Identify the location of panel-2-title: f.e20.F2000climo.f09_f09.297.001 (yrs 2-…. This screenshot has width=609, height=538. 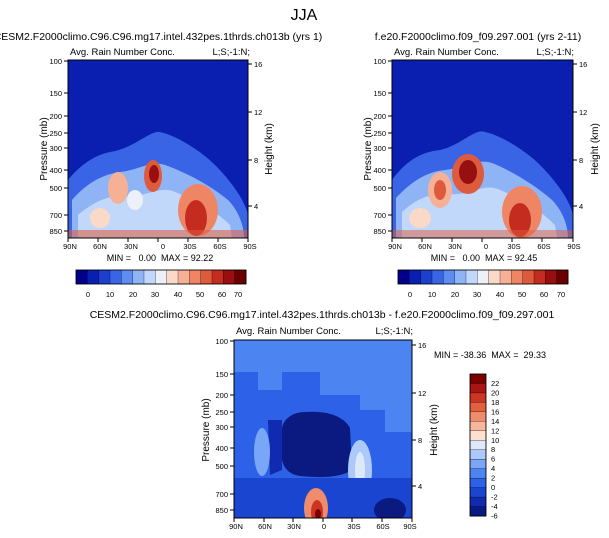
(478, 37).